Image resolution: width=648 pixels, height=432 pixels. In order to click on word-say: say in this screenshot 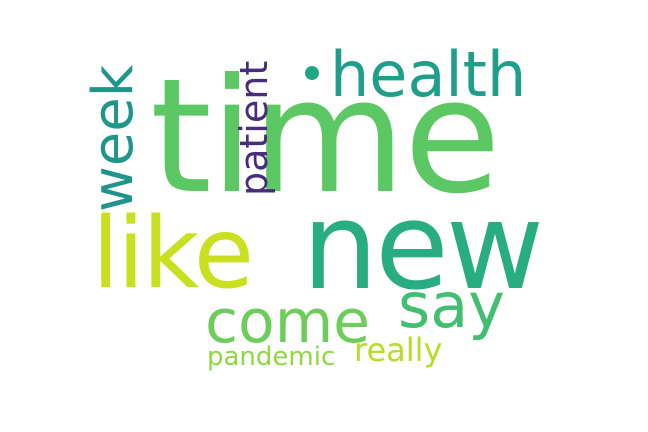, I will do `click(451, 305)`.